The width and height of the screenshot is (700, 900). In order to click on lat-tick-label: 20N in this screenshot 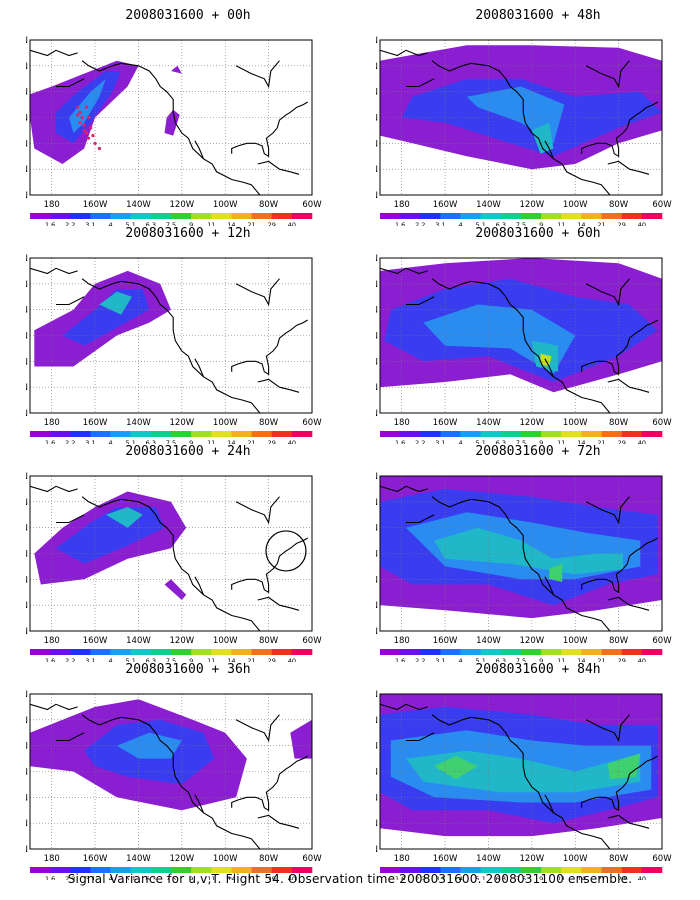, I will do `click(27, 388)`.